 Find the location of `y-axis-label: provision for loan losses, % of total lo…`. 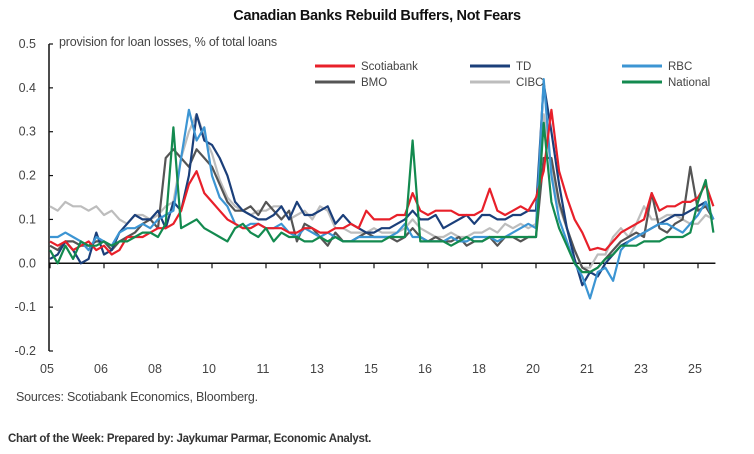

y-axis-label: provision for loan losses, % of total lo… is located at coordinates (168, 42).